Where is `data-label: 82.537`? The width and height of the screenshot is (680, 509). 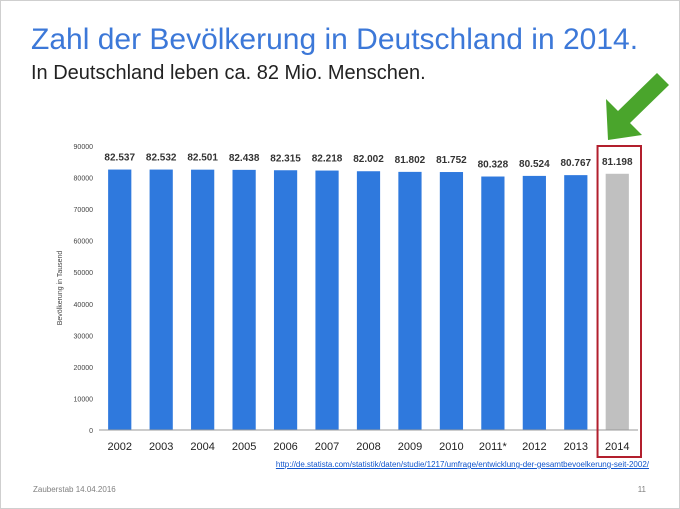 data-label: 82.537 is located at coordinates (119, 158).